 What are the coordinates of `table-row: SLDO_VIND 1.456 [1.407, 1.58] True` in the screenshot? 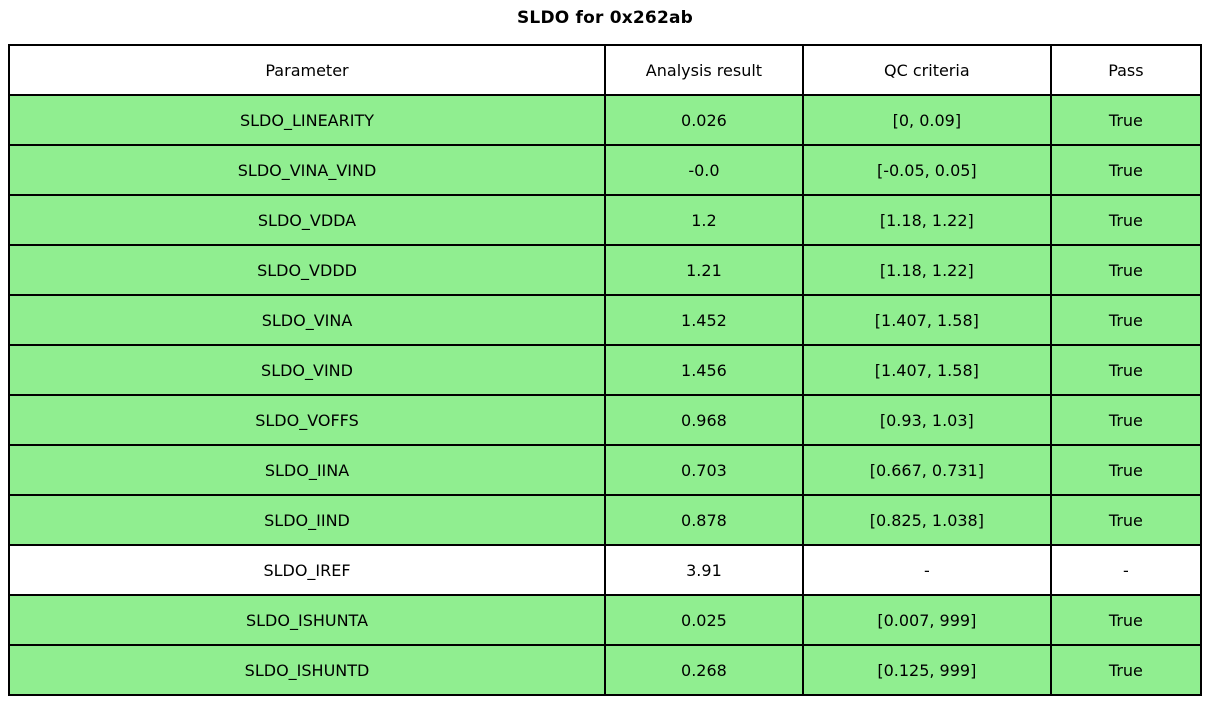 It's located at (605, 370).